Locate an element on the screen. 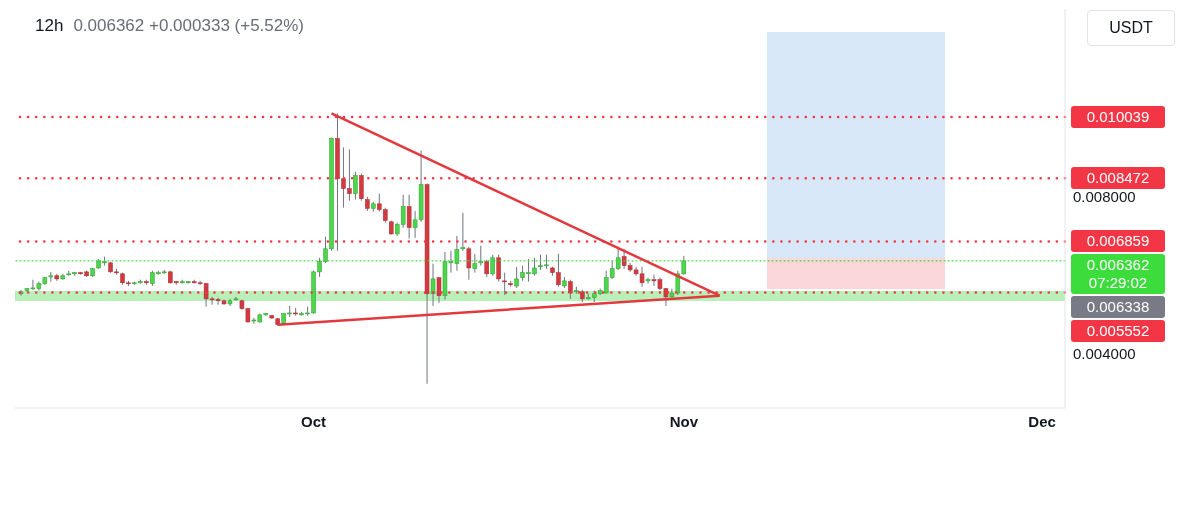 Image resolution: width=1199 pixels, height=530 pixels. text: 07:29:02 is located at coordinates (1118, 283).